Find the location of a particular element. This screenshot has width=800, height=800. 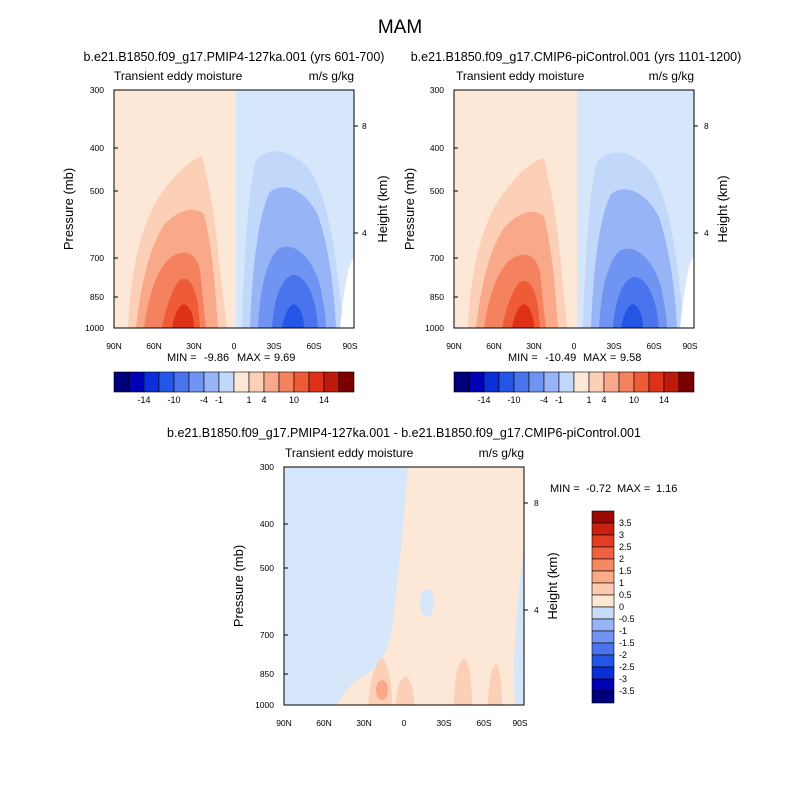

p2-min-value: -10.49 is located at coordinates (560, 358).